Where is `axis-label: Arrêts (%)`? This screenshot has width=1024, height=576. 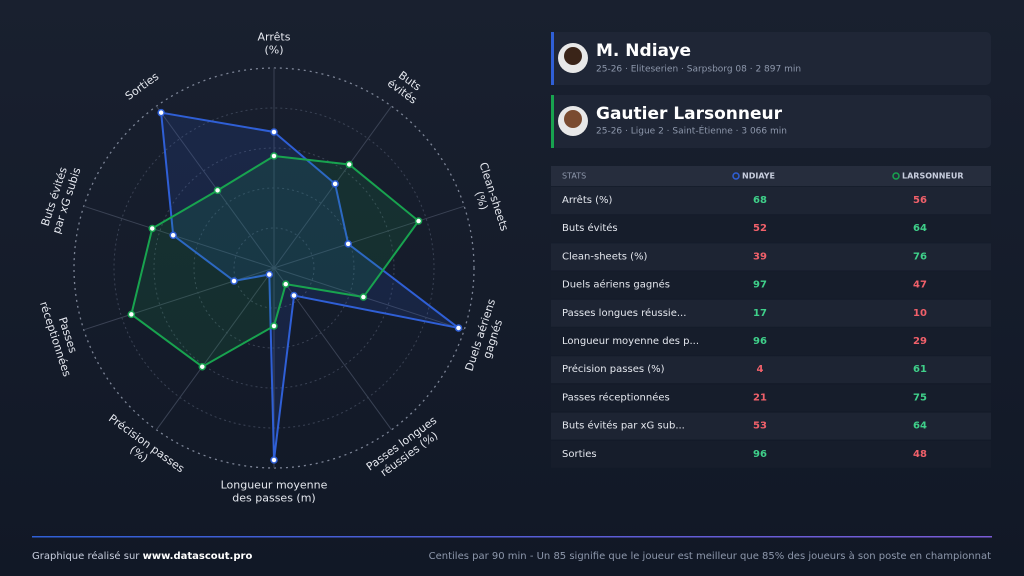
axis-label: Arrêts (%) is located at coordinates (274, 44).